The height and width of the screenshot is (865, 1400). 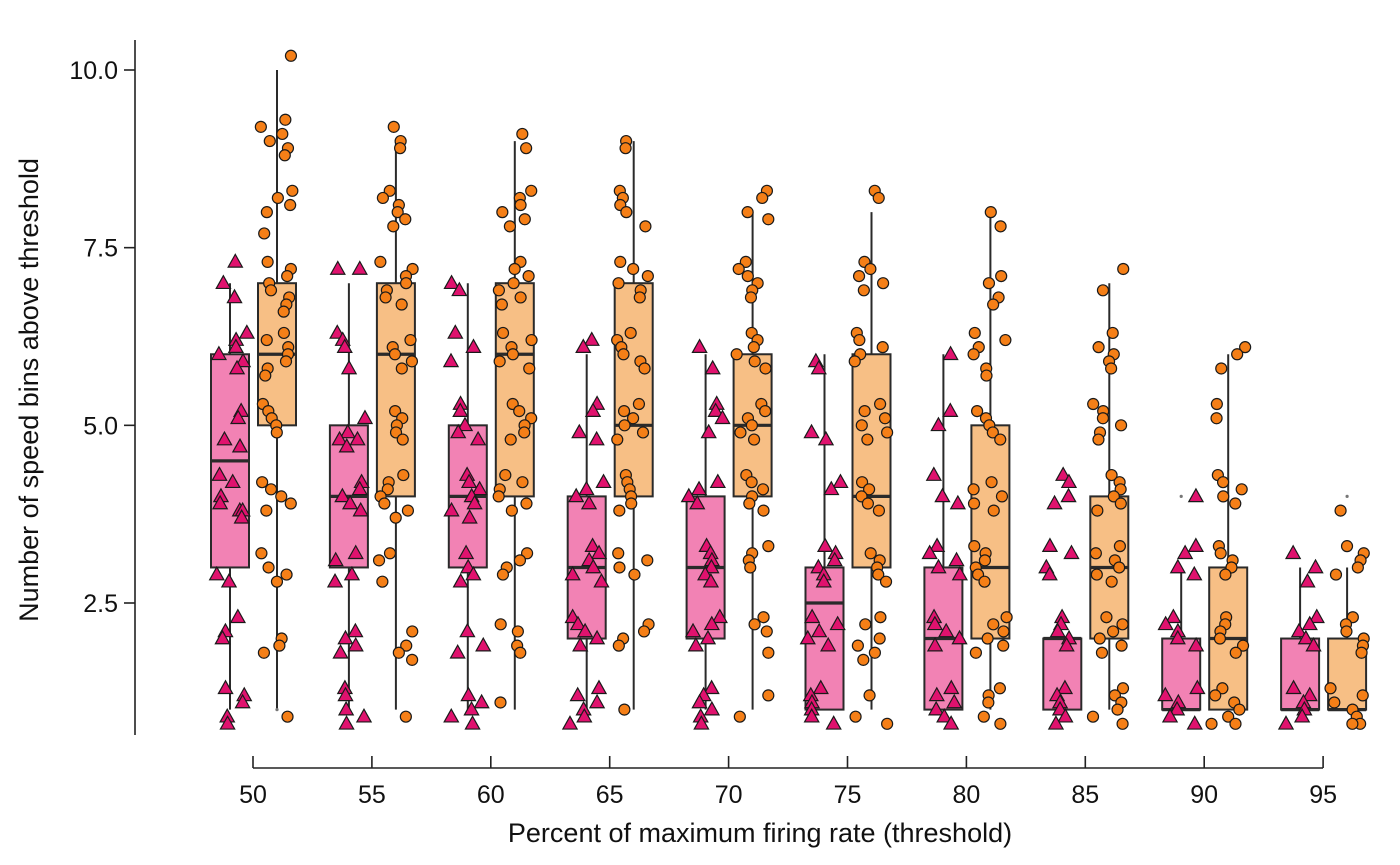 What do you see at coordinates (1323, 795) in the screenshot?
I see `x-tick-label: 95` at bounding box center [1323, 795].